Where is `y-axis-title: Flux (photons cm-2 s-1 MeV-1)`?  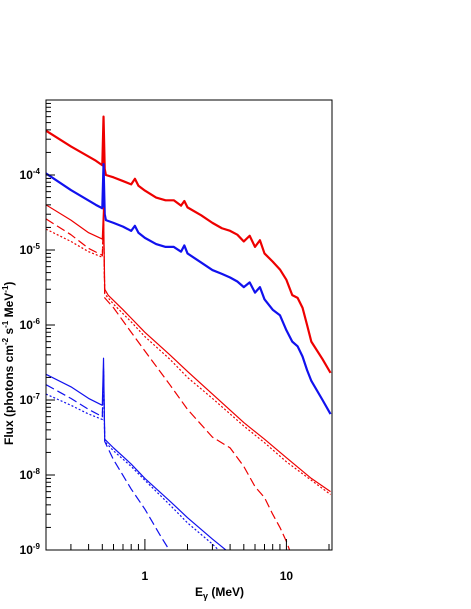
y-axis-title: Flux (photons cm-2 s-1 MeV-1) is located at coordinates (8, 363).